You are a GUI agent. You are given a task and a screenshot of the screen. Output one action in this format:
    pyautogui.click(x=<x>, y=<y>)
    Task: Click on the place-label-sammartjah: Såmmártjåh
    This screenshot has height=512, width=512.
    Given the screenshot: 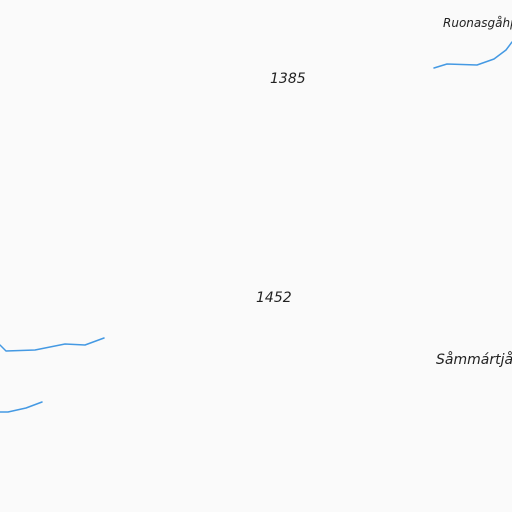 What is the action you would take?
    pyautogui.click(x=474, y=360)
    